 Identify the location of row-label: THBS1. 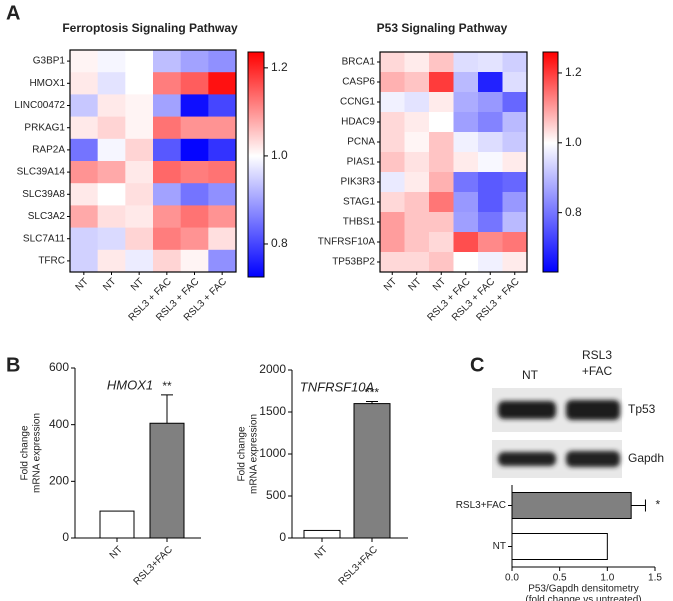
(359, 222).